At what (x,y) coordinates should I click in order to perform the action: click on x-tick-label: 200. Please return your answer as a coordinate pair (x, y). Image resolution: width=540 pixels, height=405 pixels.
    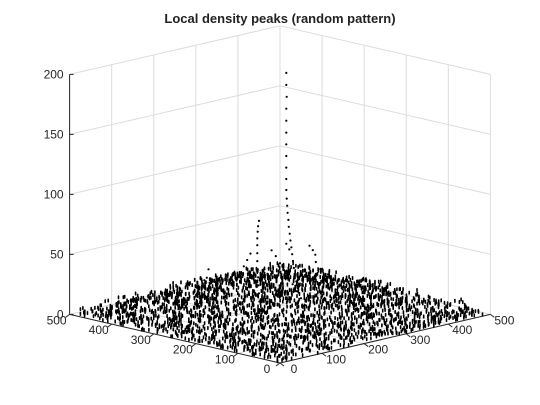
    Looking at the image, I should click on (378, 350).